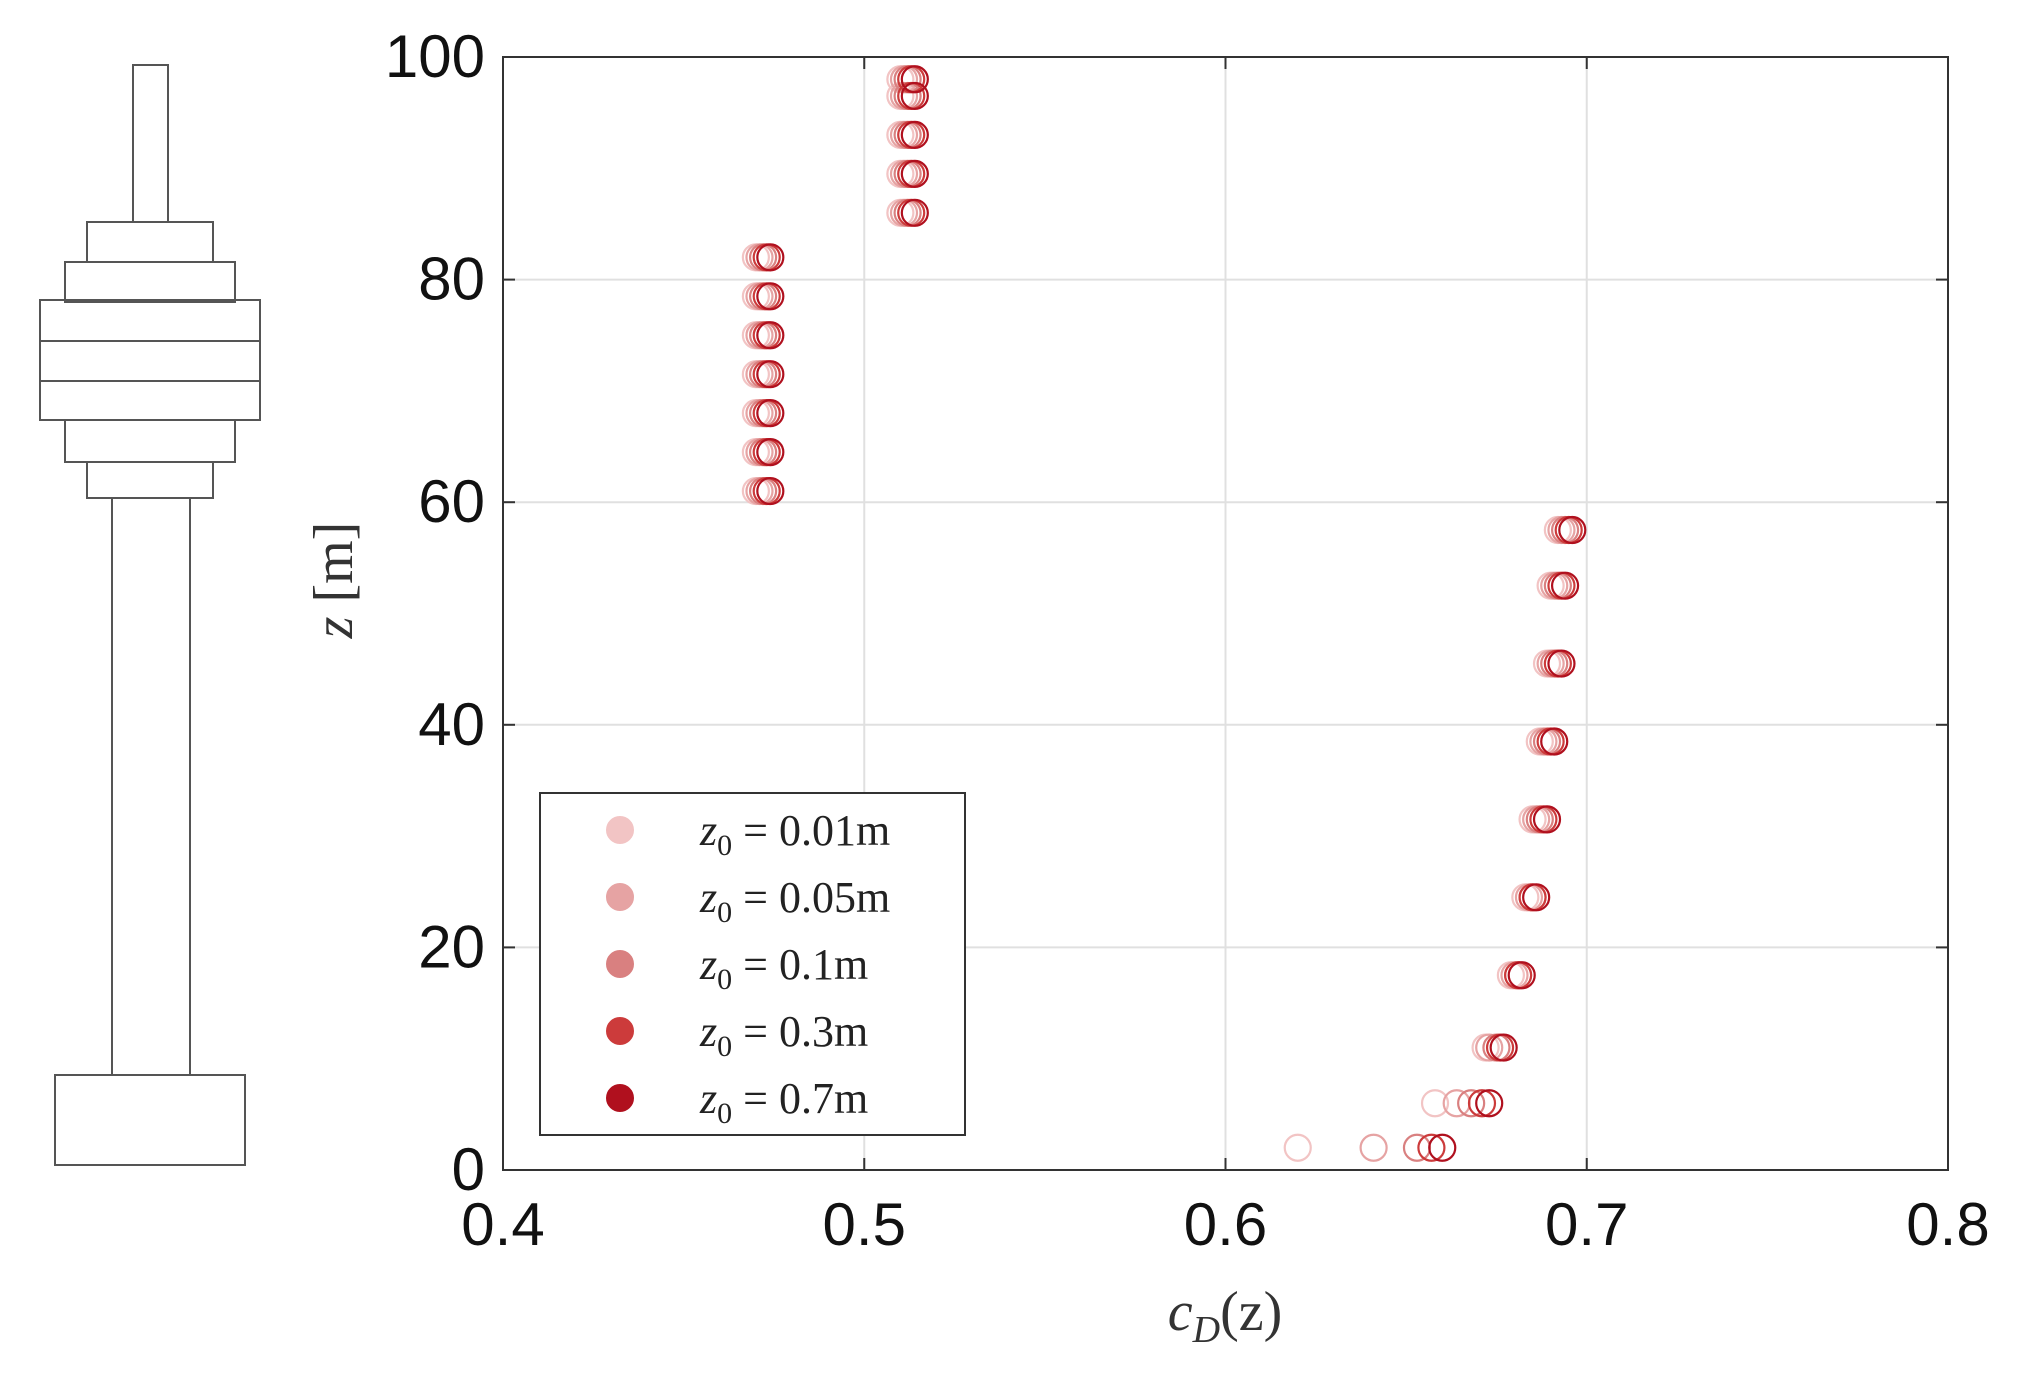 The width and height of the screenshot is (2017, 1381). What do you see at coordinates (1225, 1224) in the screenshot?
I see `x-tick-label: 0.6` at bounding box center [1225, 1224].